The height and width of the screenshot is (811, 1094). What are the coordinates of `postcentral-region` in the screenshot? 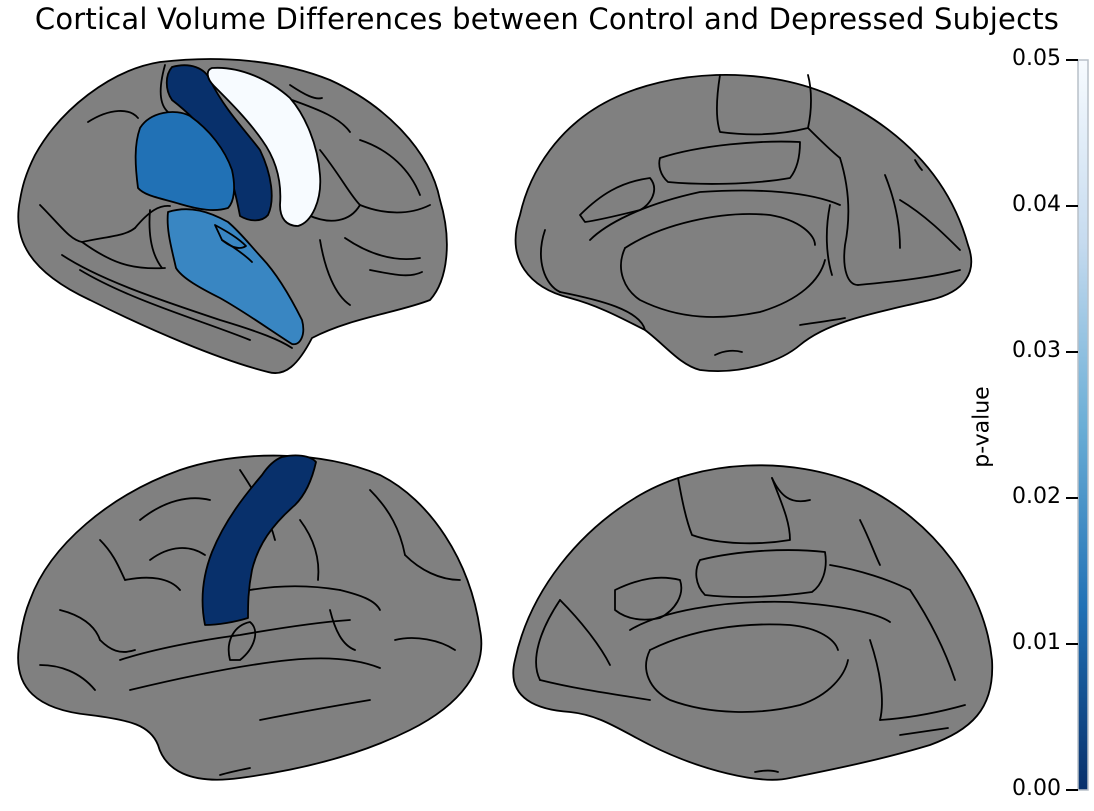 It's located at (264, 146).